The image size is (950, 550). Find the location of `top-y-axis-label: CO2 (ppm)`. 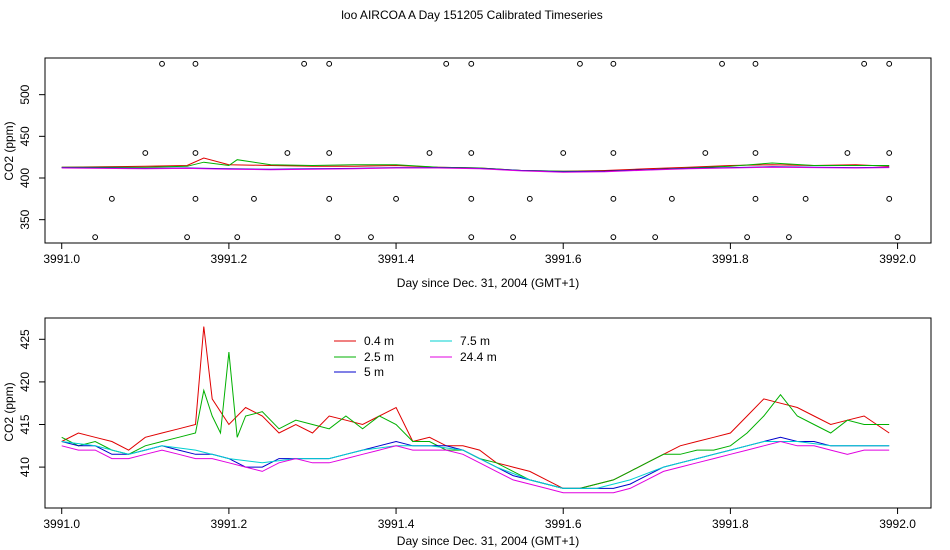

top-y-axis-label: CO2 (ppm) is located at coordinates (9, 150).